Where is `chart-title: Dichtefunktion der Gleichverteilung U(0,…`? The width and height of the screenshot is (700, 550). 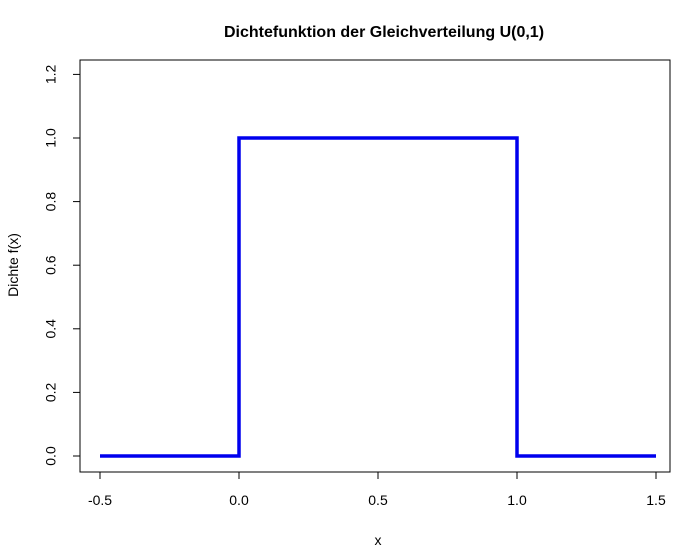
chart-title: Dichtefunktion der Gleichverteilung U(0,… is located at coordinates (384, 32).